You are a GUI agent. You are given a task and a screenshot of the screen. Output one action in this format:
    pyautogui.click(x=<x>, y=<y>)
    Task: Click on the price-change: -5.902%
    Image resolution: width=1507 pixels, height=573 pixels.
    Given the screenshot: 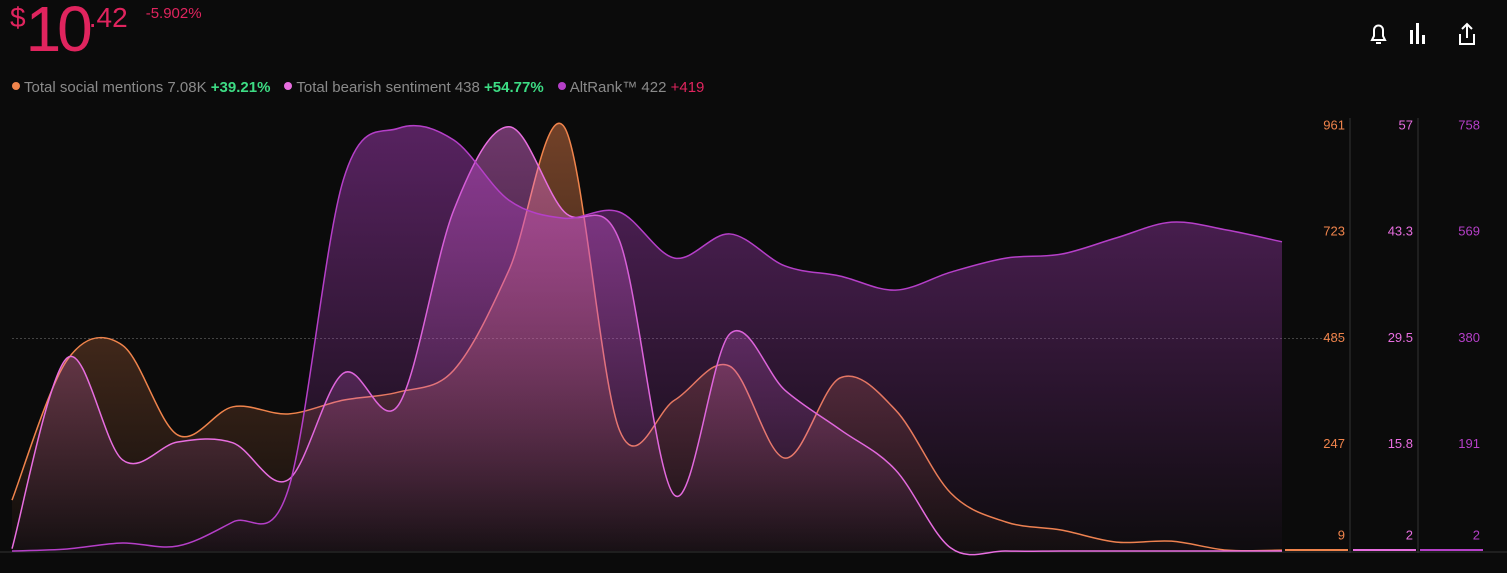 What is the action you would take?
    pyautogui.click(x=173, y=13)
    